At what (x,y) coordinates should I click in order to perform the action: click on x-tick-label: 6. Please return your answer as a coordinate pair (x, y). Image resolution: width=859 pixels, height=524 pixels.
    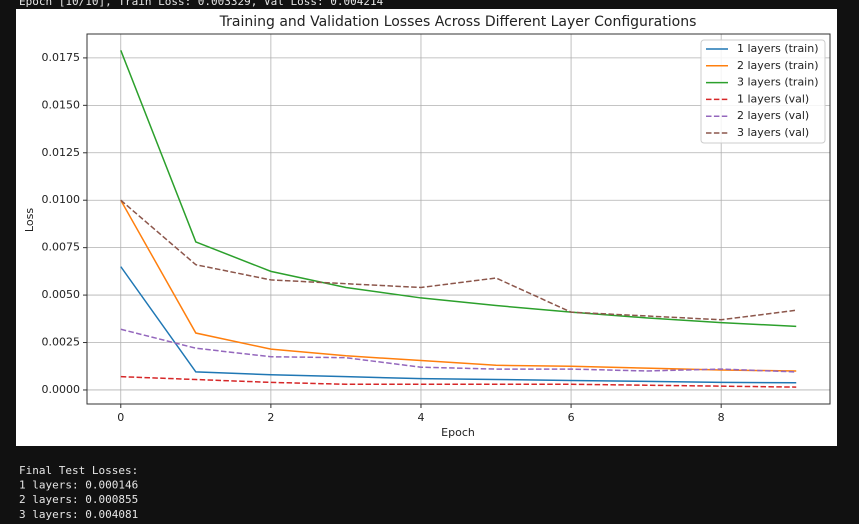
    Looking at the image, I should click on (571, 417).